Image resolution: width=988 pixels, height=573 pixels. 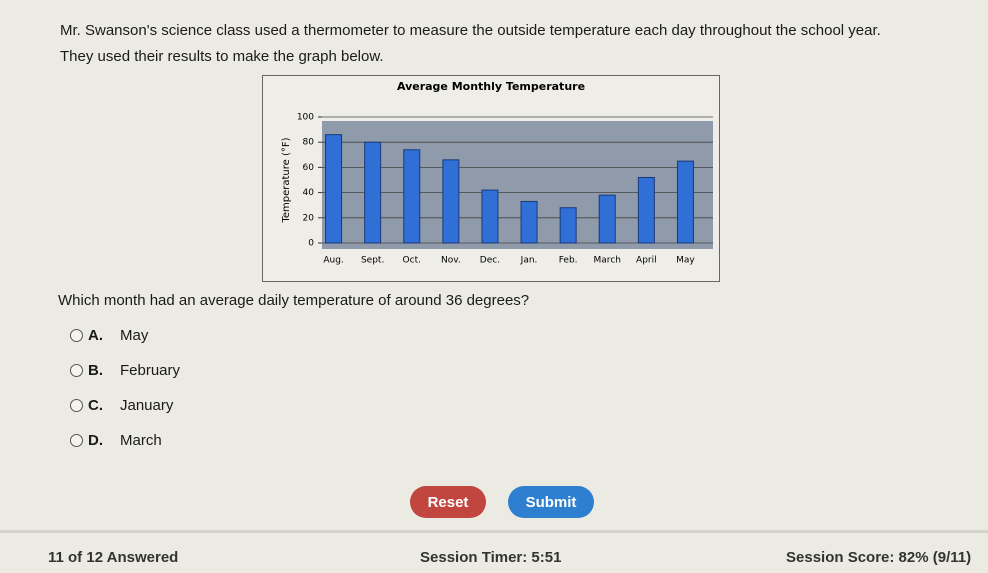 I want to click on answer-option: D. March, so click(x=116, y=440).